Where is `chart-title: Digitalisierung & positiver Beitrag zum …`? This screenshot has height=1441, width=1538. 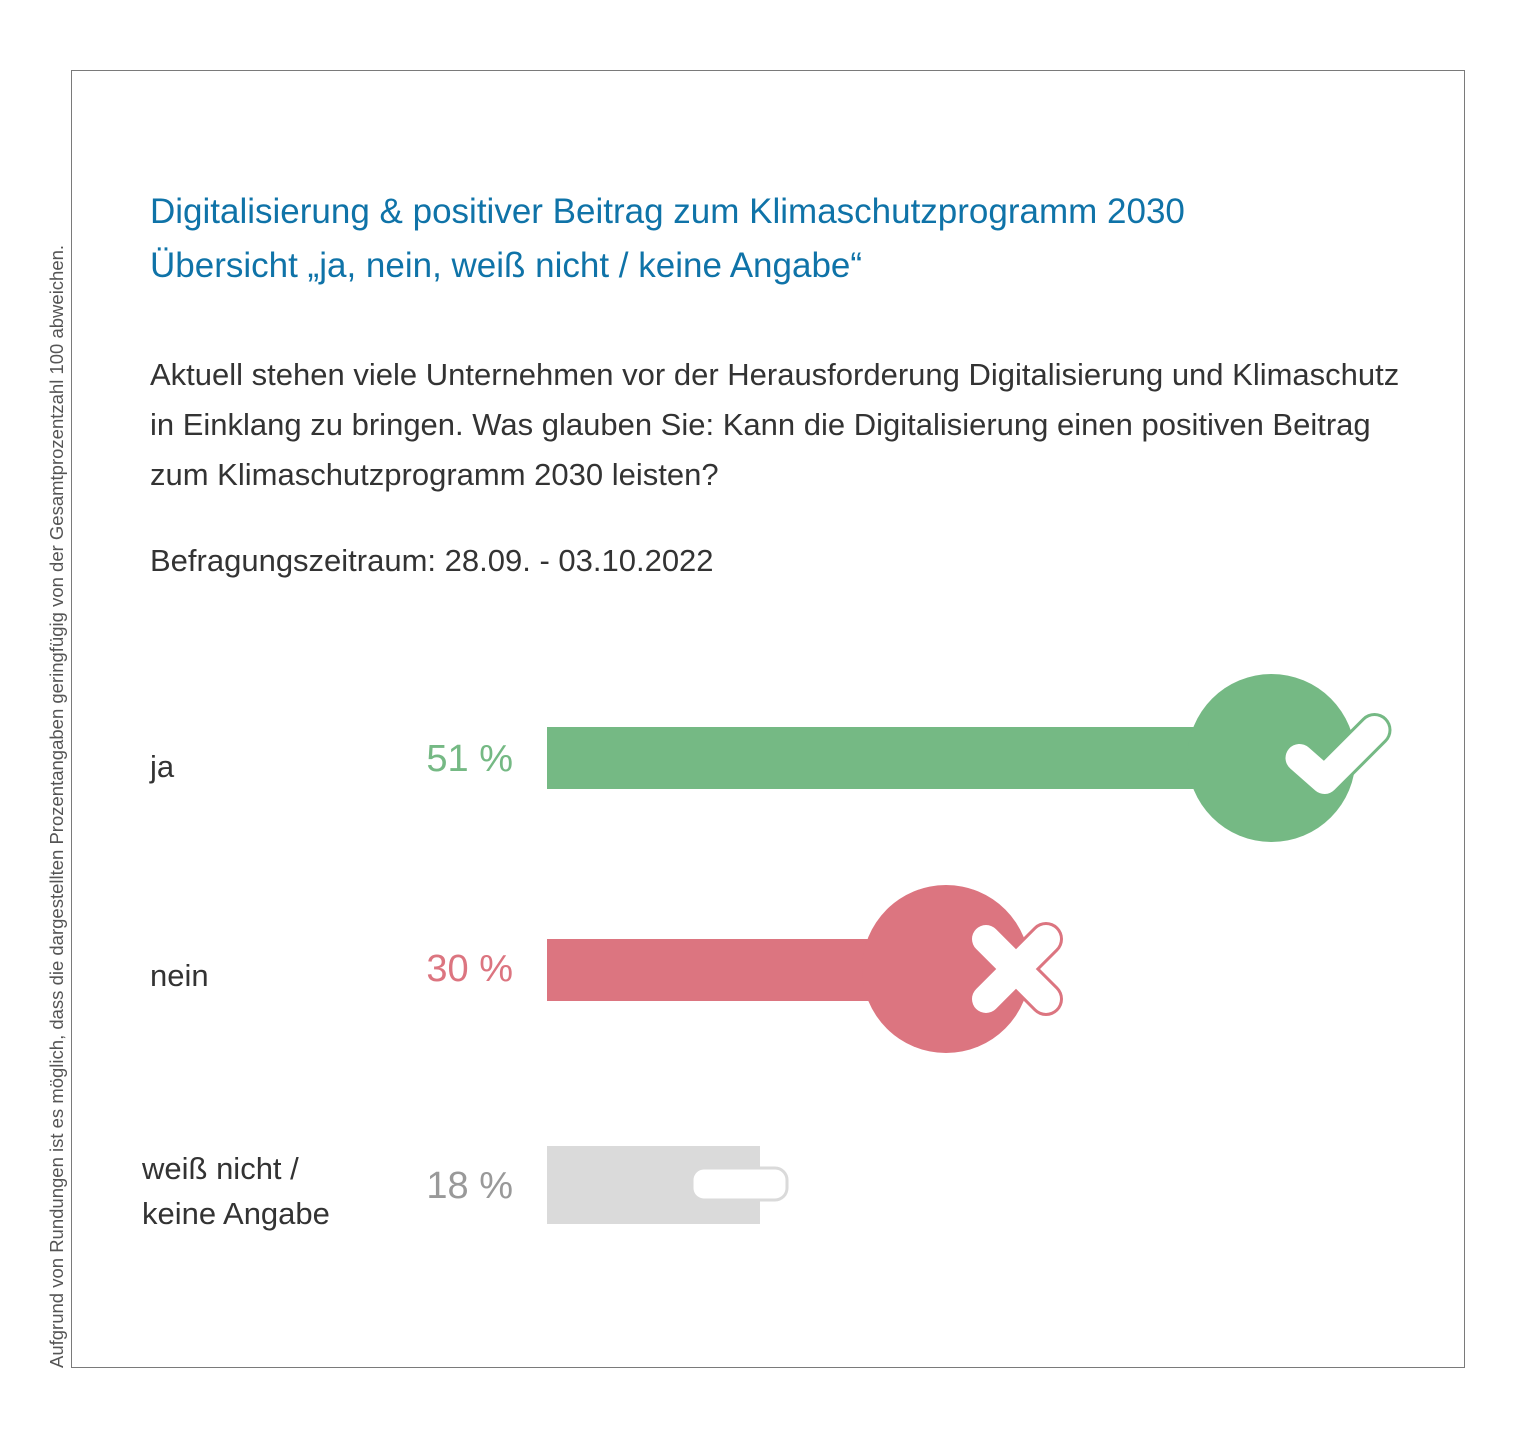 chart-title: Digitalisierung & positiver Beitrag zum … is located at coordinates (667, 211).